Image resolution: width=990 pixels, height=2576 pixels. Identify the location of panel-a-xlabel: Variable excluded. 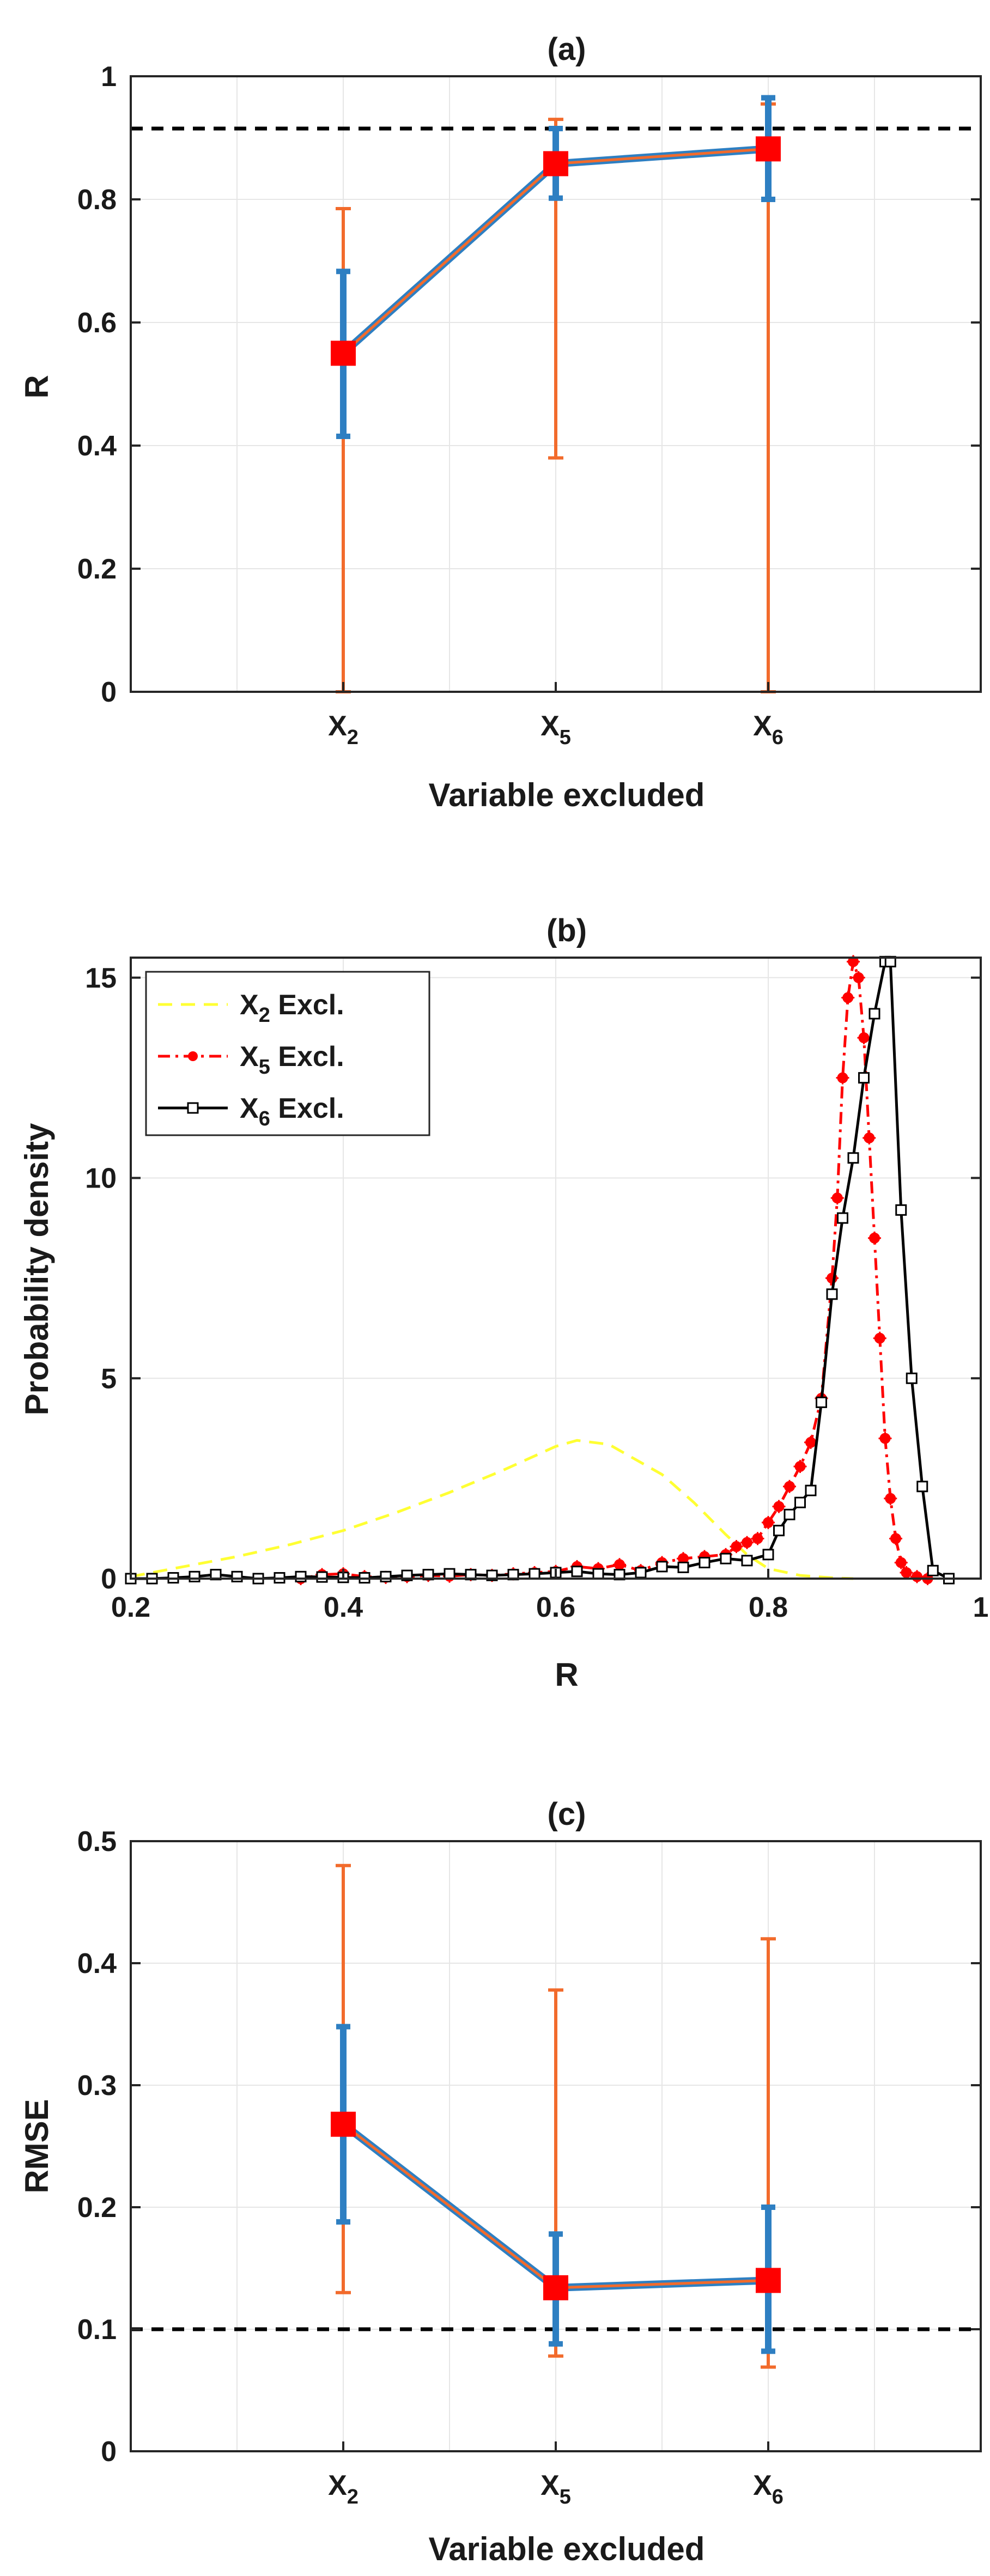
(567, 795).